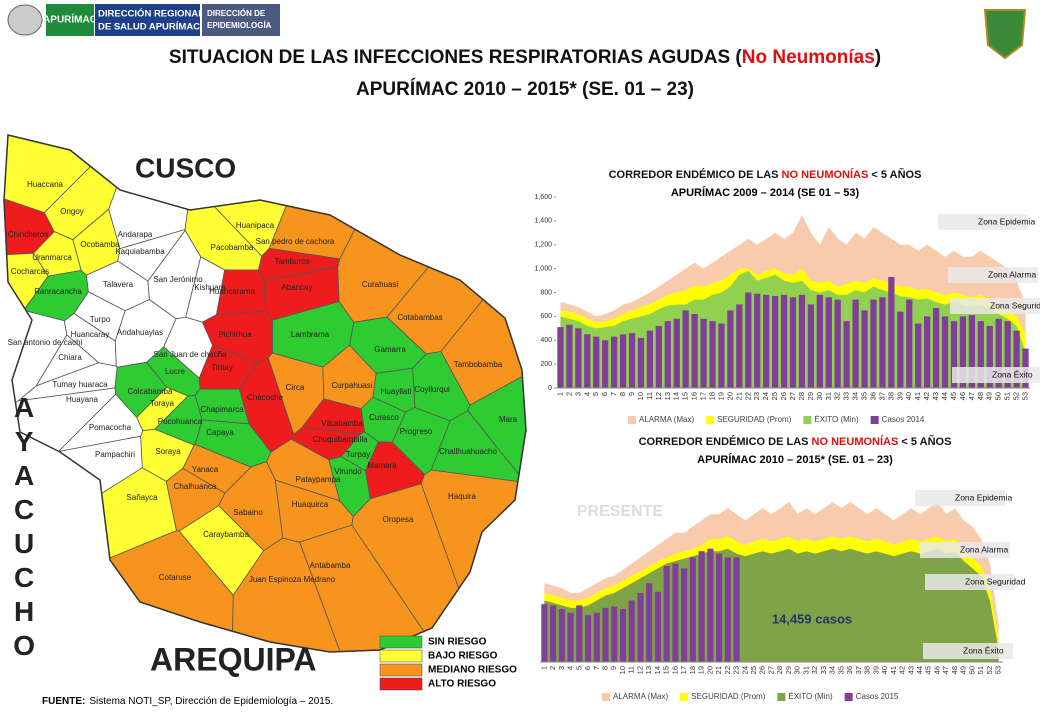  Describe the element at coordinates (195, 486) in the screenshot. I see `district-label: Chalhuanca` at that location.